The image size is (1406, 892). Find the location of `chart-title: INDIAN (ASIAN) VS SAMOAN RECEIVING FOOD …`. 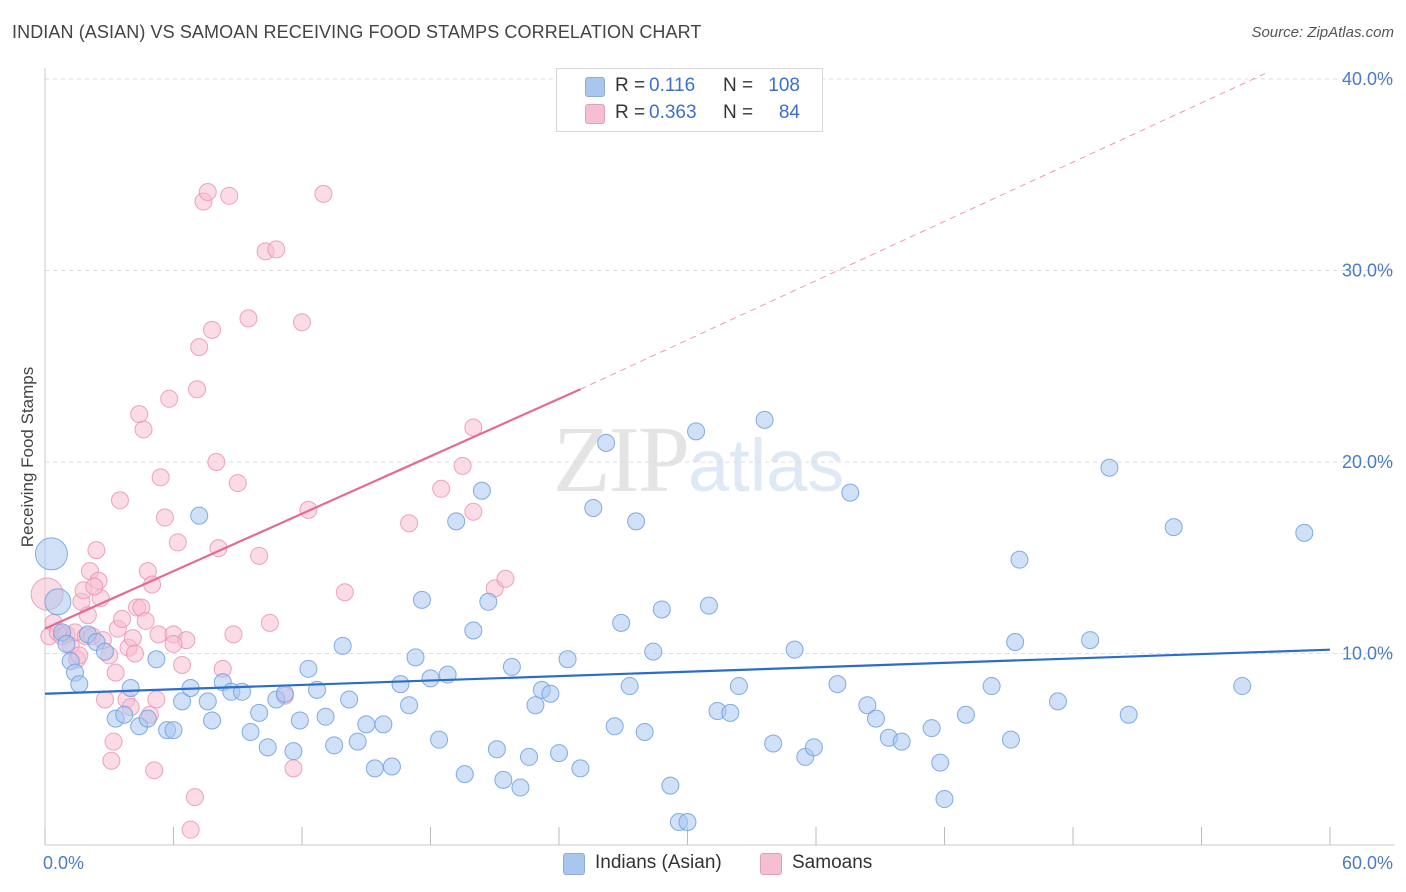

chart-title: INDIAN (ASIAN) VS SAMOAN RECEIVING FOOD … is located at coordinates (357, 32).